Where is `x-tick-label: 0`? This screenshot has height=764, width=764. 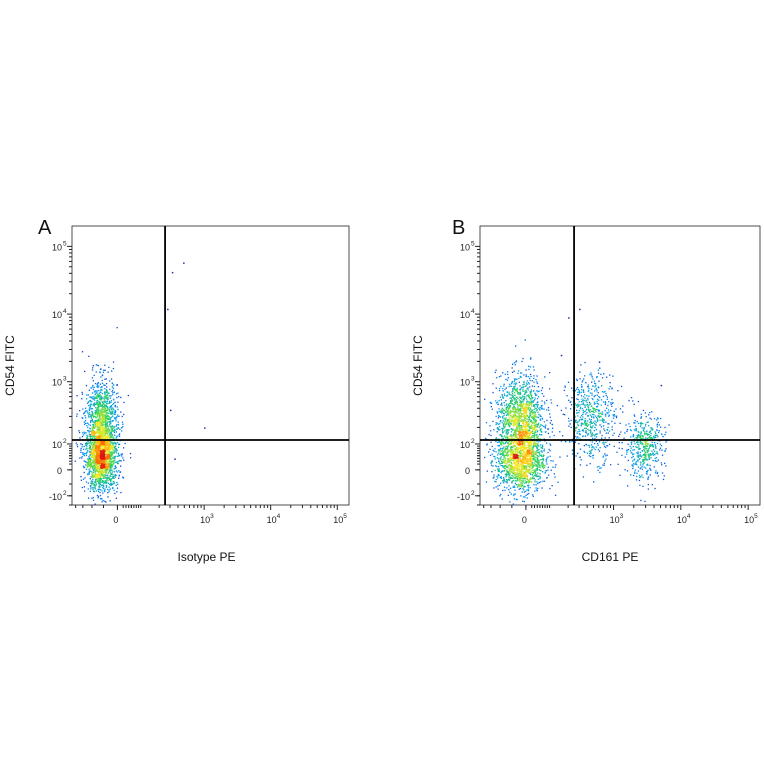 x-tick-label: 0 is located at coordinates (115, 520).